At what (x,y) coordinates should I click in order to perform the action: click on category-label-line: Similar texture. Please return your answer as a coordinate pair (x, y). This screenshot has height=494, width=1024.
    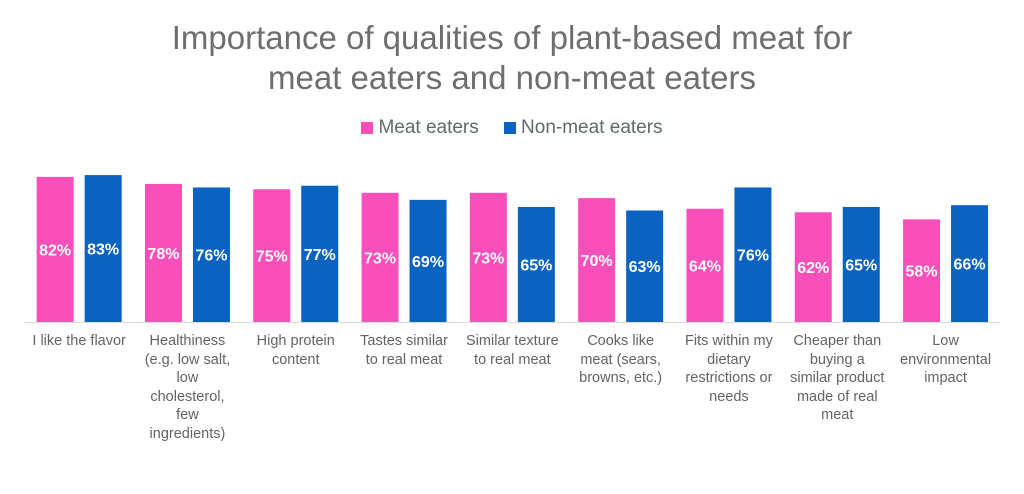
    Looking at the image, I should click on (512, 341).